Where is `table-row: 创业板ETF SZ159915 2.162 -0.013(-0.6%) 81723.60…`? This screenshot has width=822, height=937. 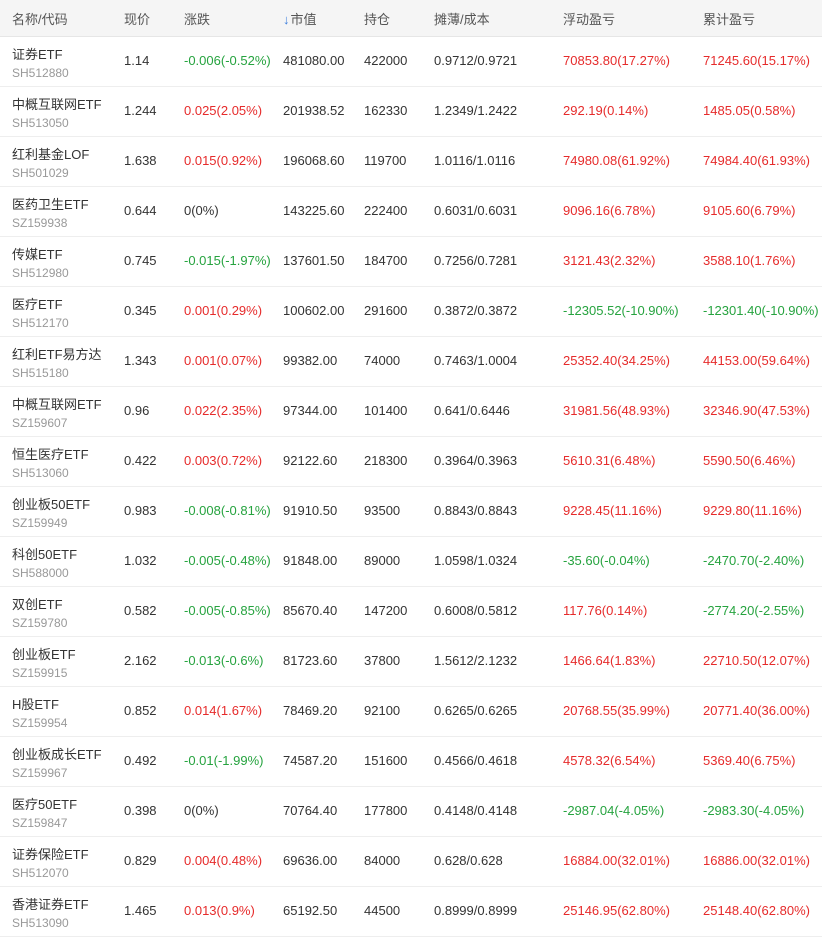 table-row: 创业板ETF SZ159915 2.162 -0.013(-0.6%) 81723.60… is located at coordinates (411, 662).